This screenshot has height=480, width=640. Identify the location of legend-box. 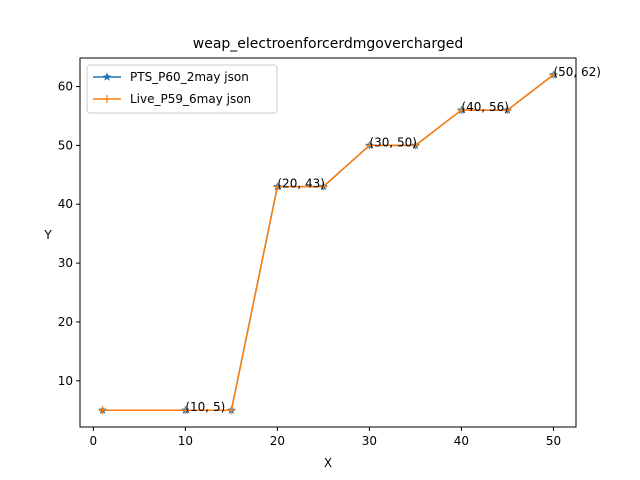
(182, 89).